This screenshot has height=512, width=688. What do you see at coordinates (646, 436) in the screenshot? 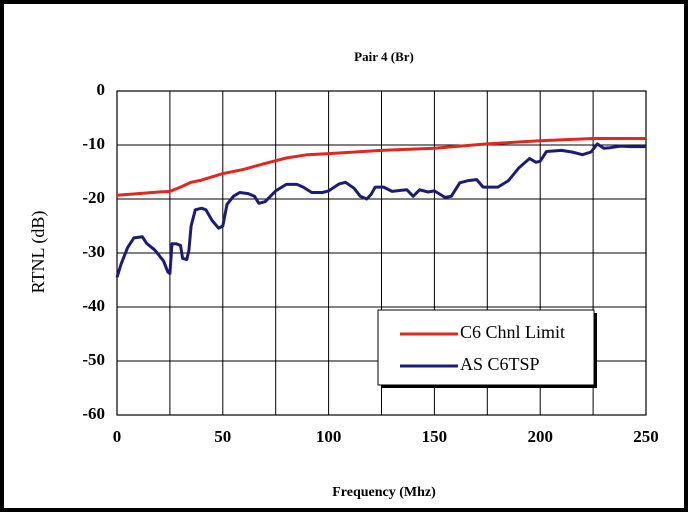
I see `x-tick-label: 250` at bounding box center [646, 436].